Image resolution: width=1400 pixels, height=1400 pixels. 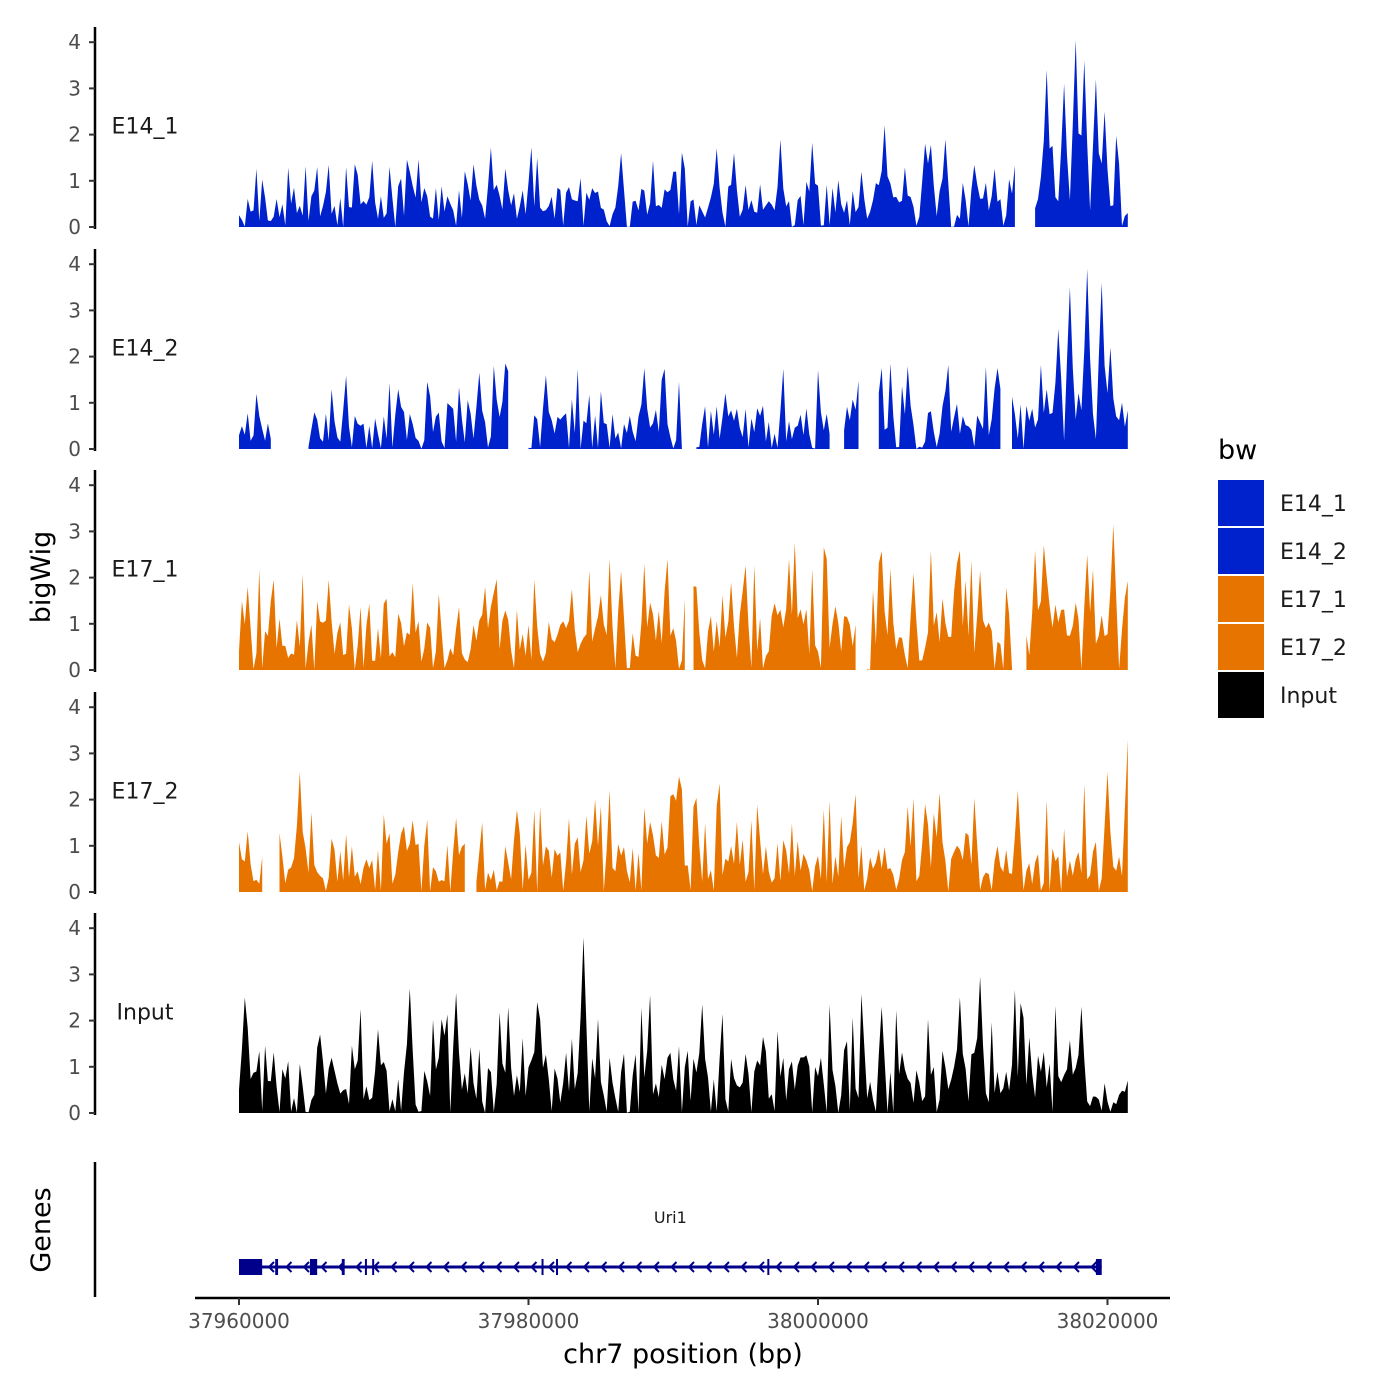 I want to click on legend-label: E14_1, so click(x=1313, y=504).